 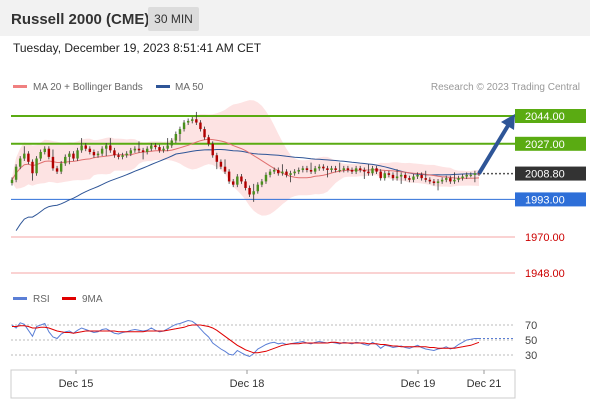 I want to click on legend-label-9ma: 9MA, so click(x=92, y=299).